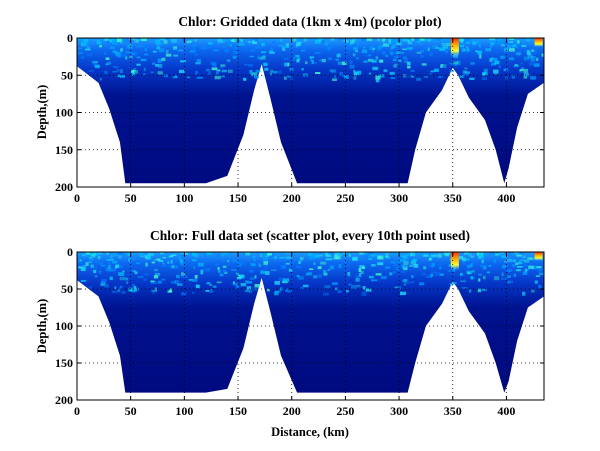 The width and height of the screenshot is (600, 451). Describe the element at coordinates (399, 411) in the screenshot. I see `x-tick-label: 300` at that location.